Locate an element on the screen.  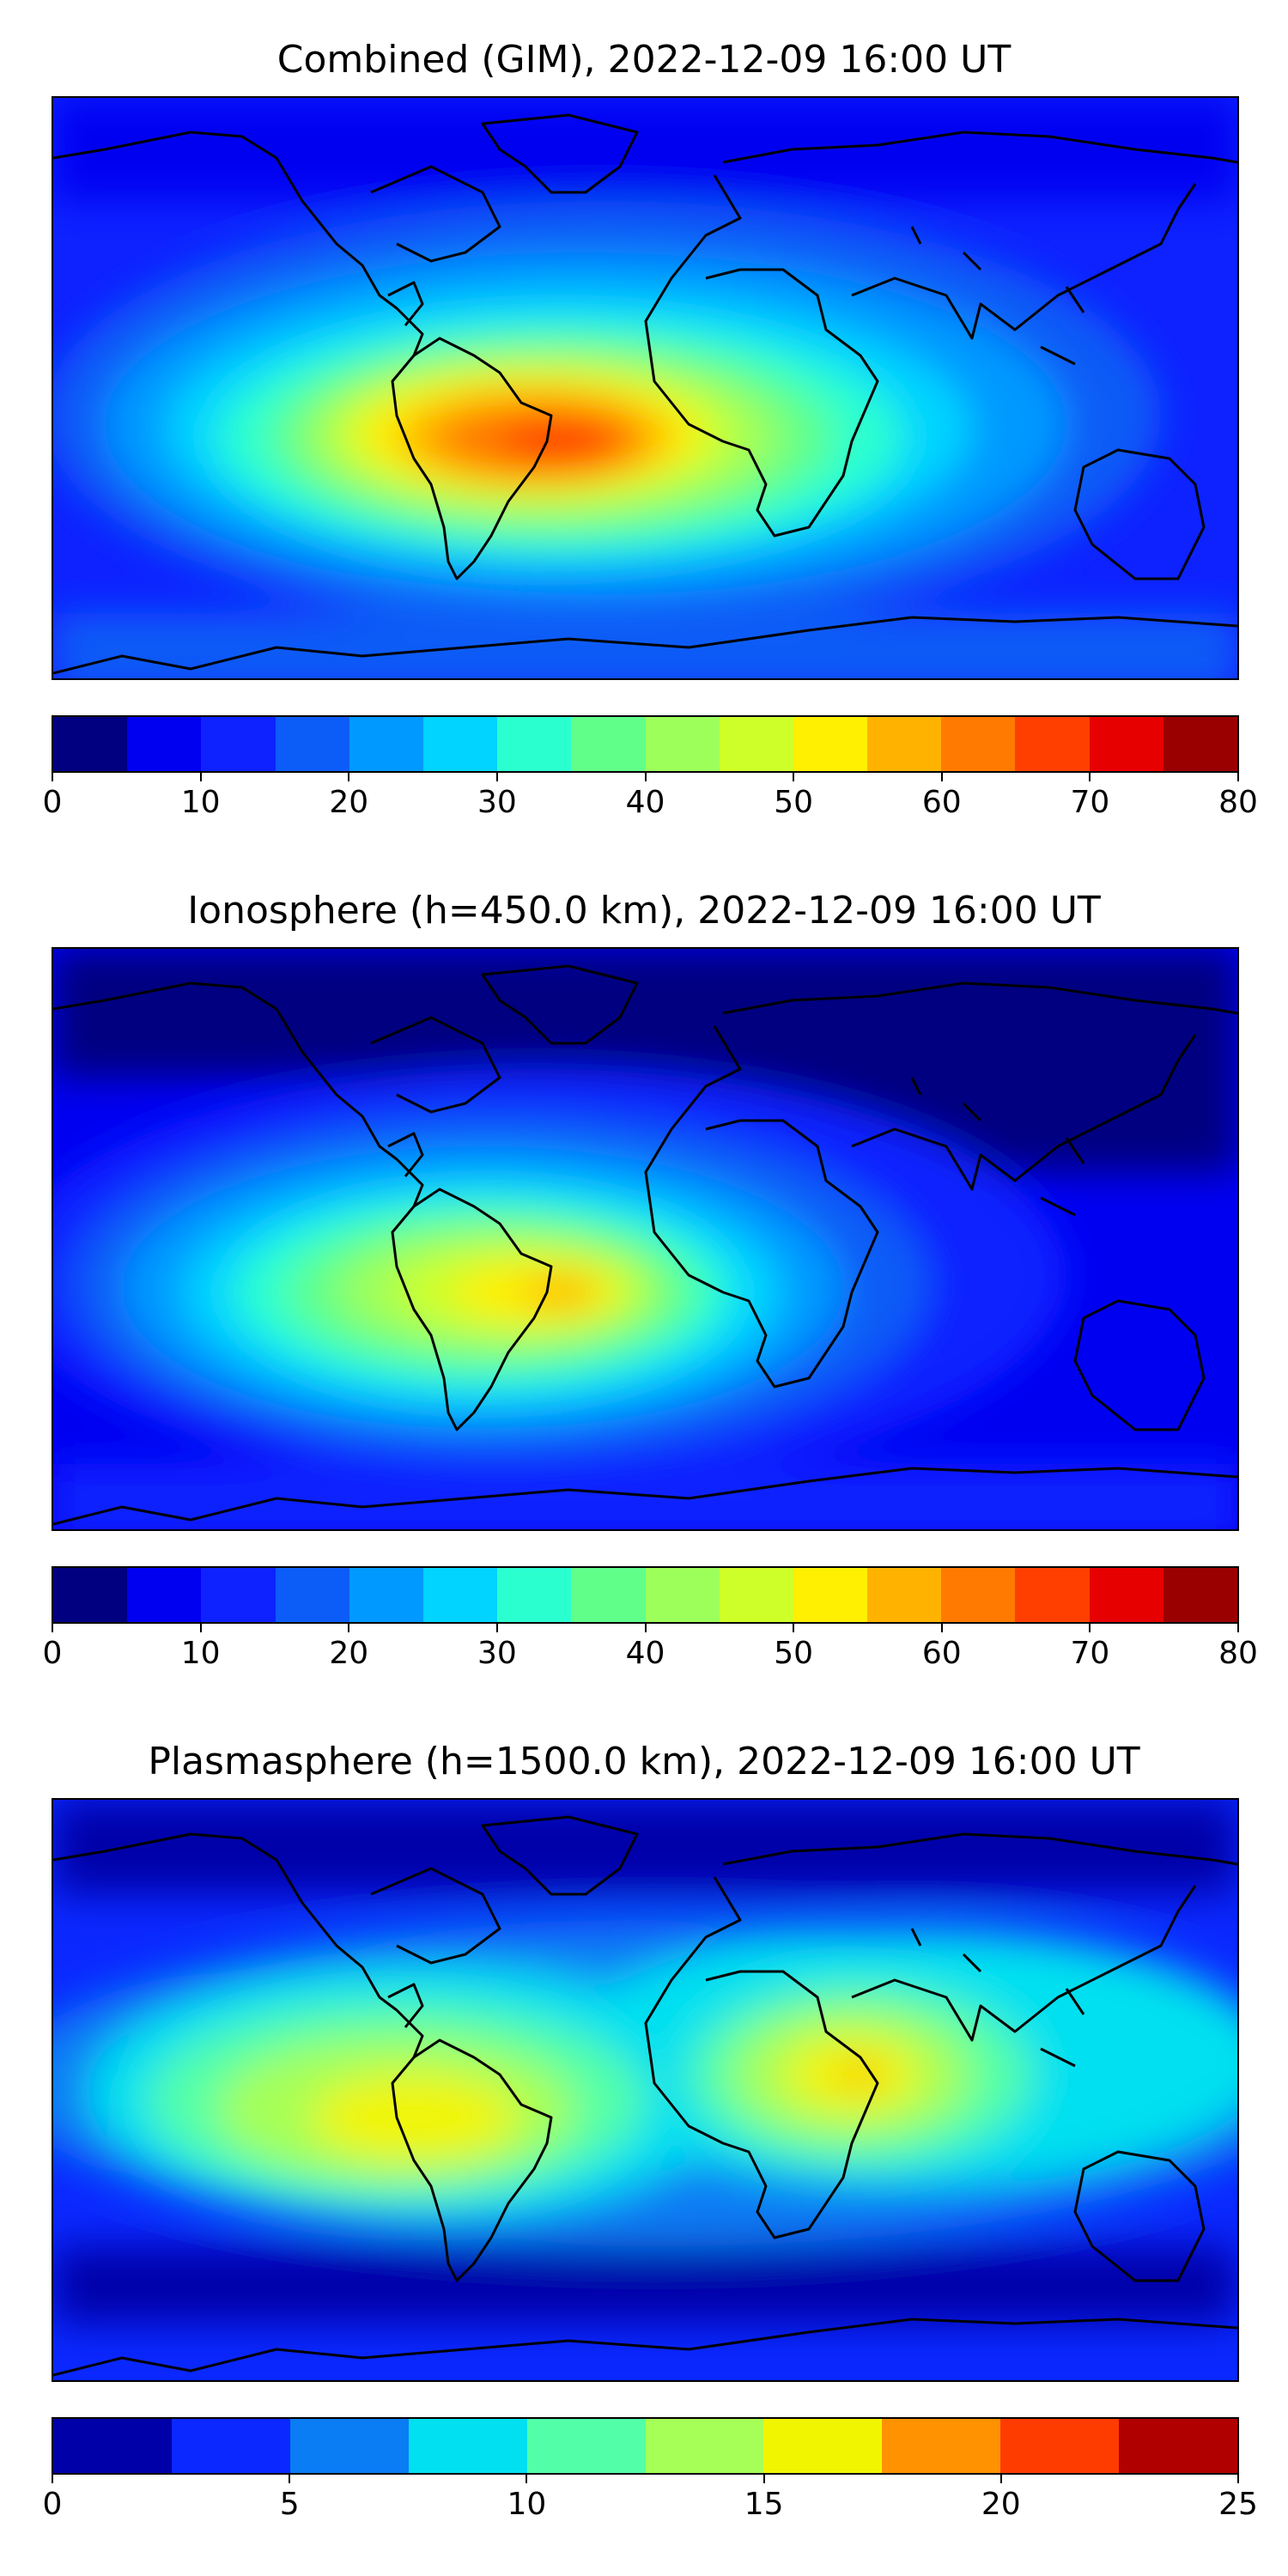
panel-3-colorbar is located at coordinates (645, 2446).